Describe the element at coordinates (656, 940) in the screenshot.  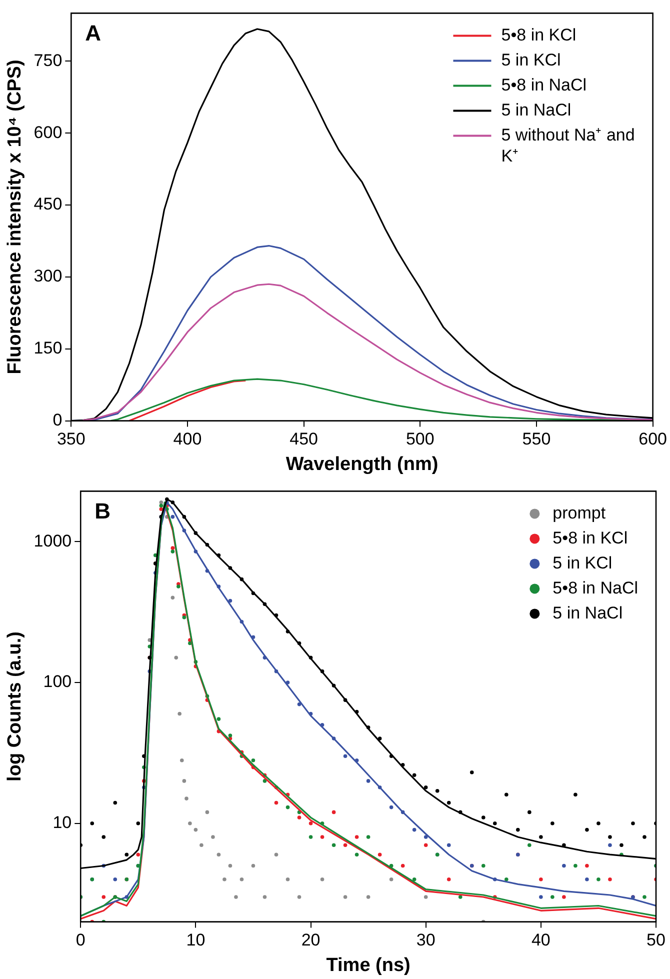
I see `x-tick-label: 50` at that location.